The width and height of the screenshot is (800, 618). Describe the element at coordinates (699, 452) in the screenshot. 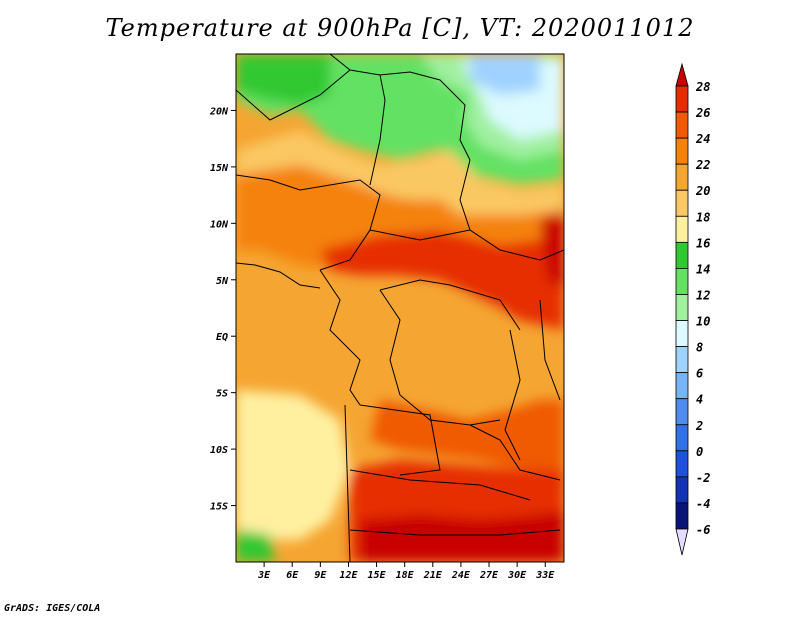

I see `colorbar-label: 0` at that location.